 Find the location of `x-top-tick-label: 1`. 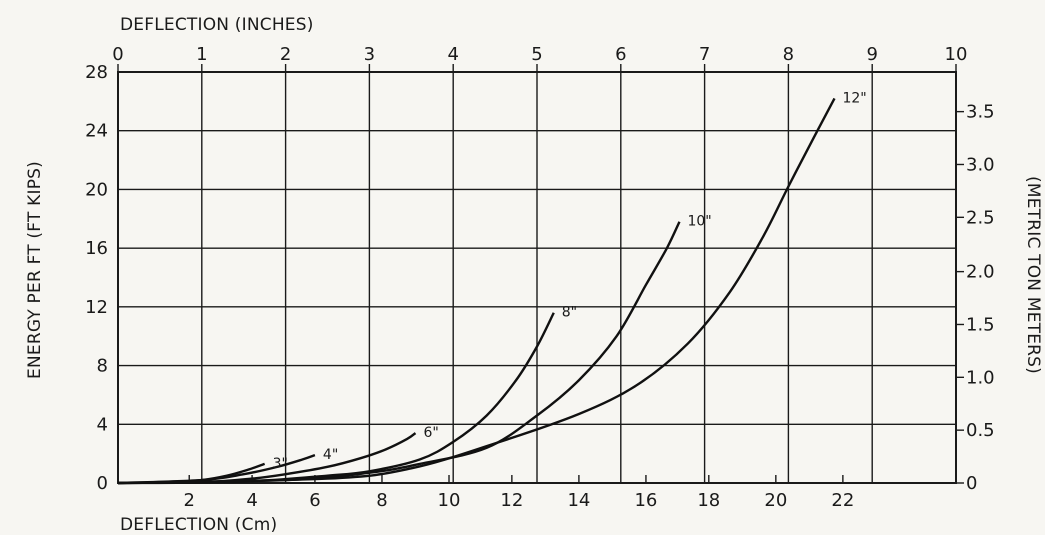

x-top-tick-label: 1 is located at coordinates (201, 54).